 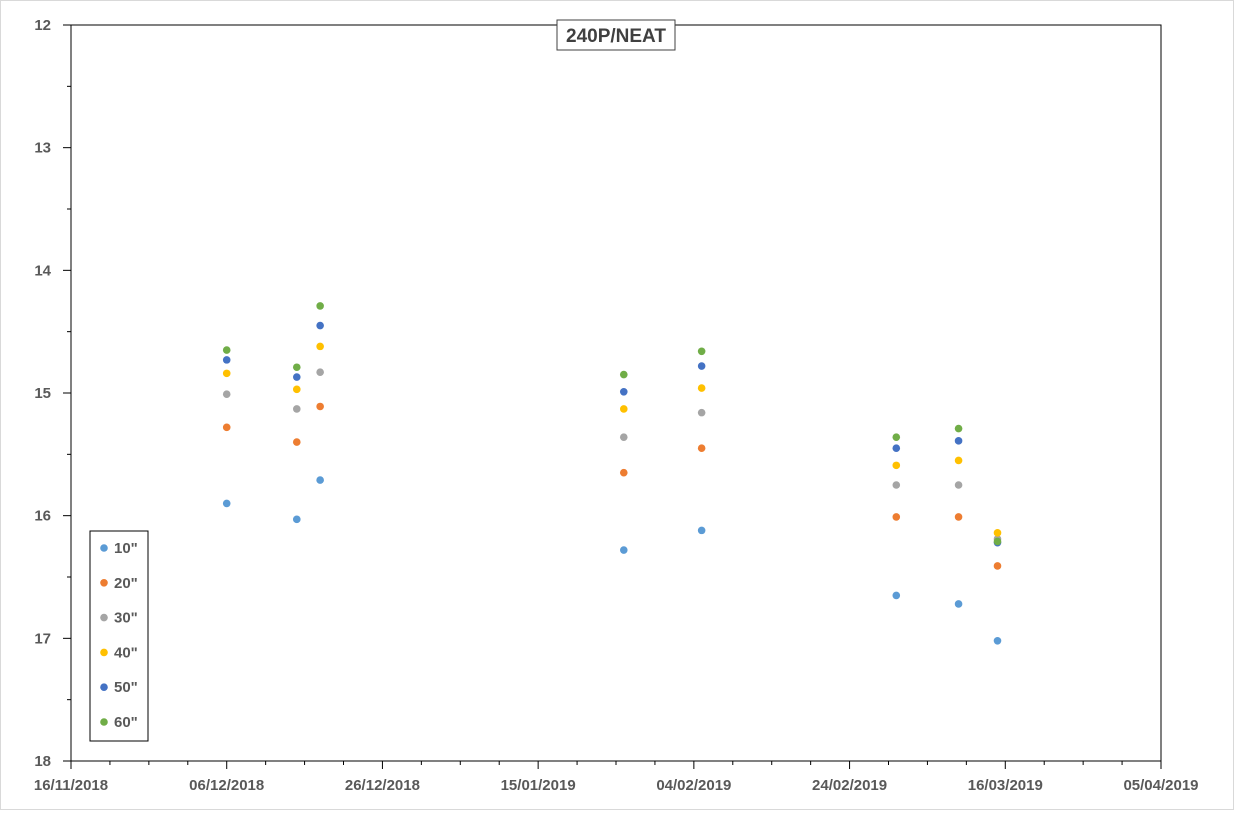 What do you see at coordinates (1160, 785) in the screenshot?
I see `x-tick-label: 05/04/2019` at bounding box center [1160, 785].